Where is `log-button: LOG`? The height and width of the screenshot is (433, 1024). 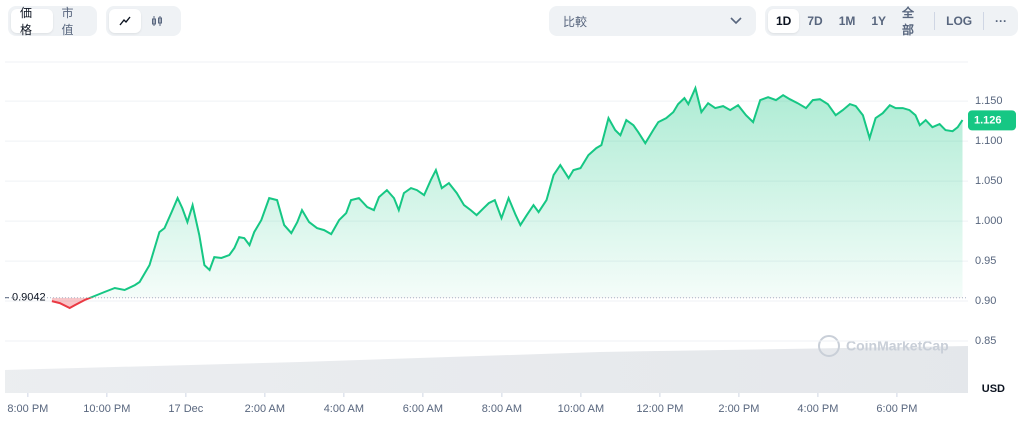
log-button: LOG is located at coordinates (959, 21).